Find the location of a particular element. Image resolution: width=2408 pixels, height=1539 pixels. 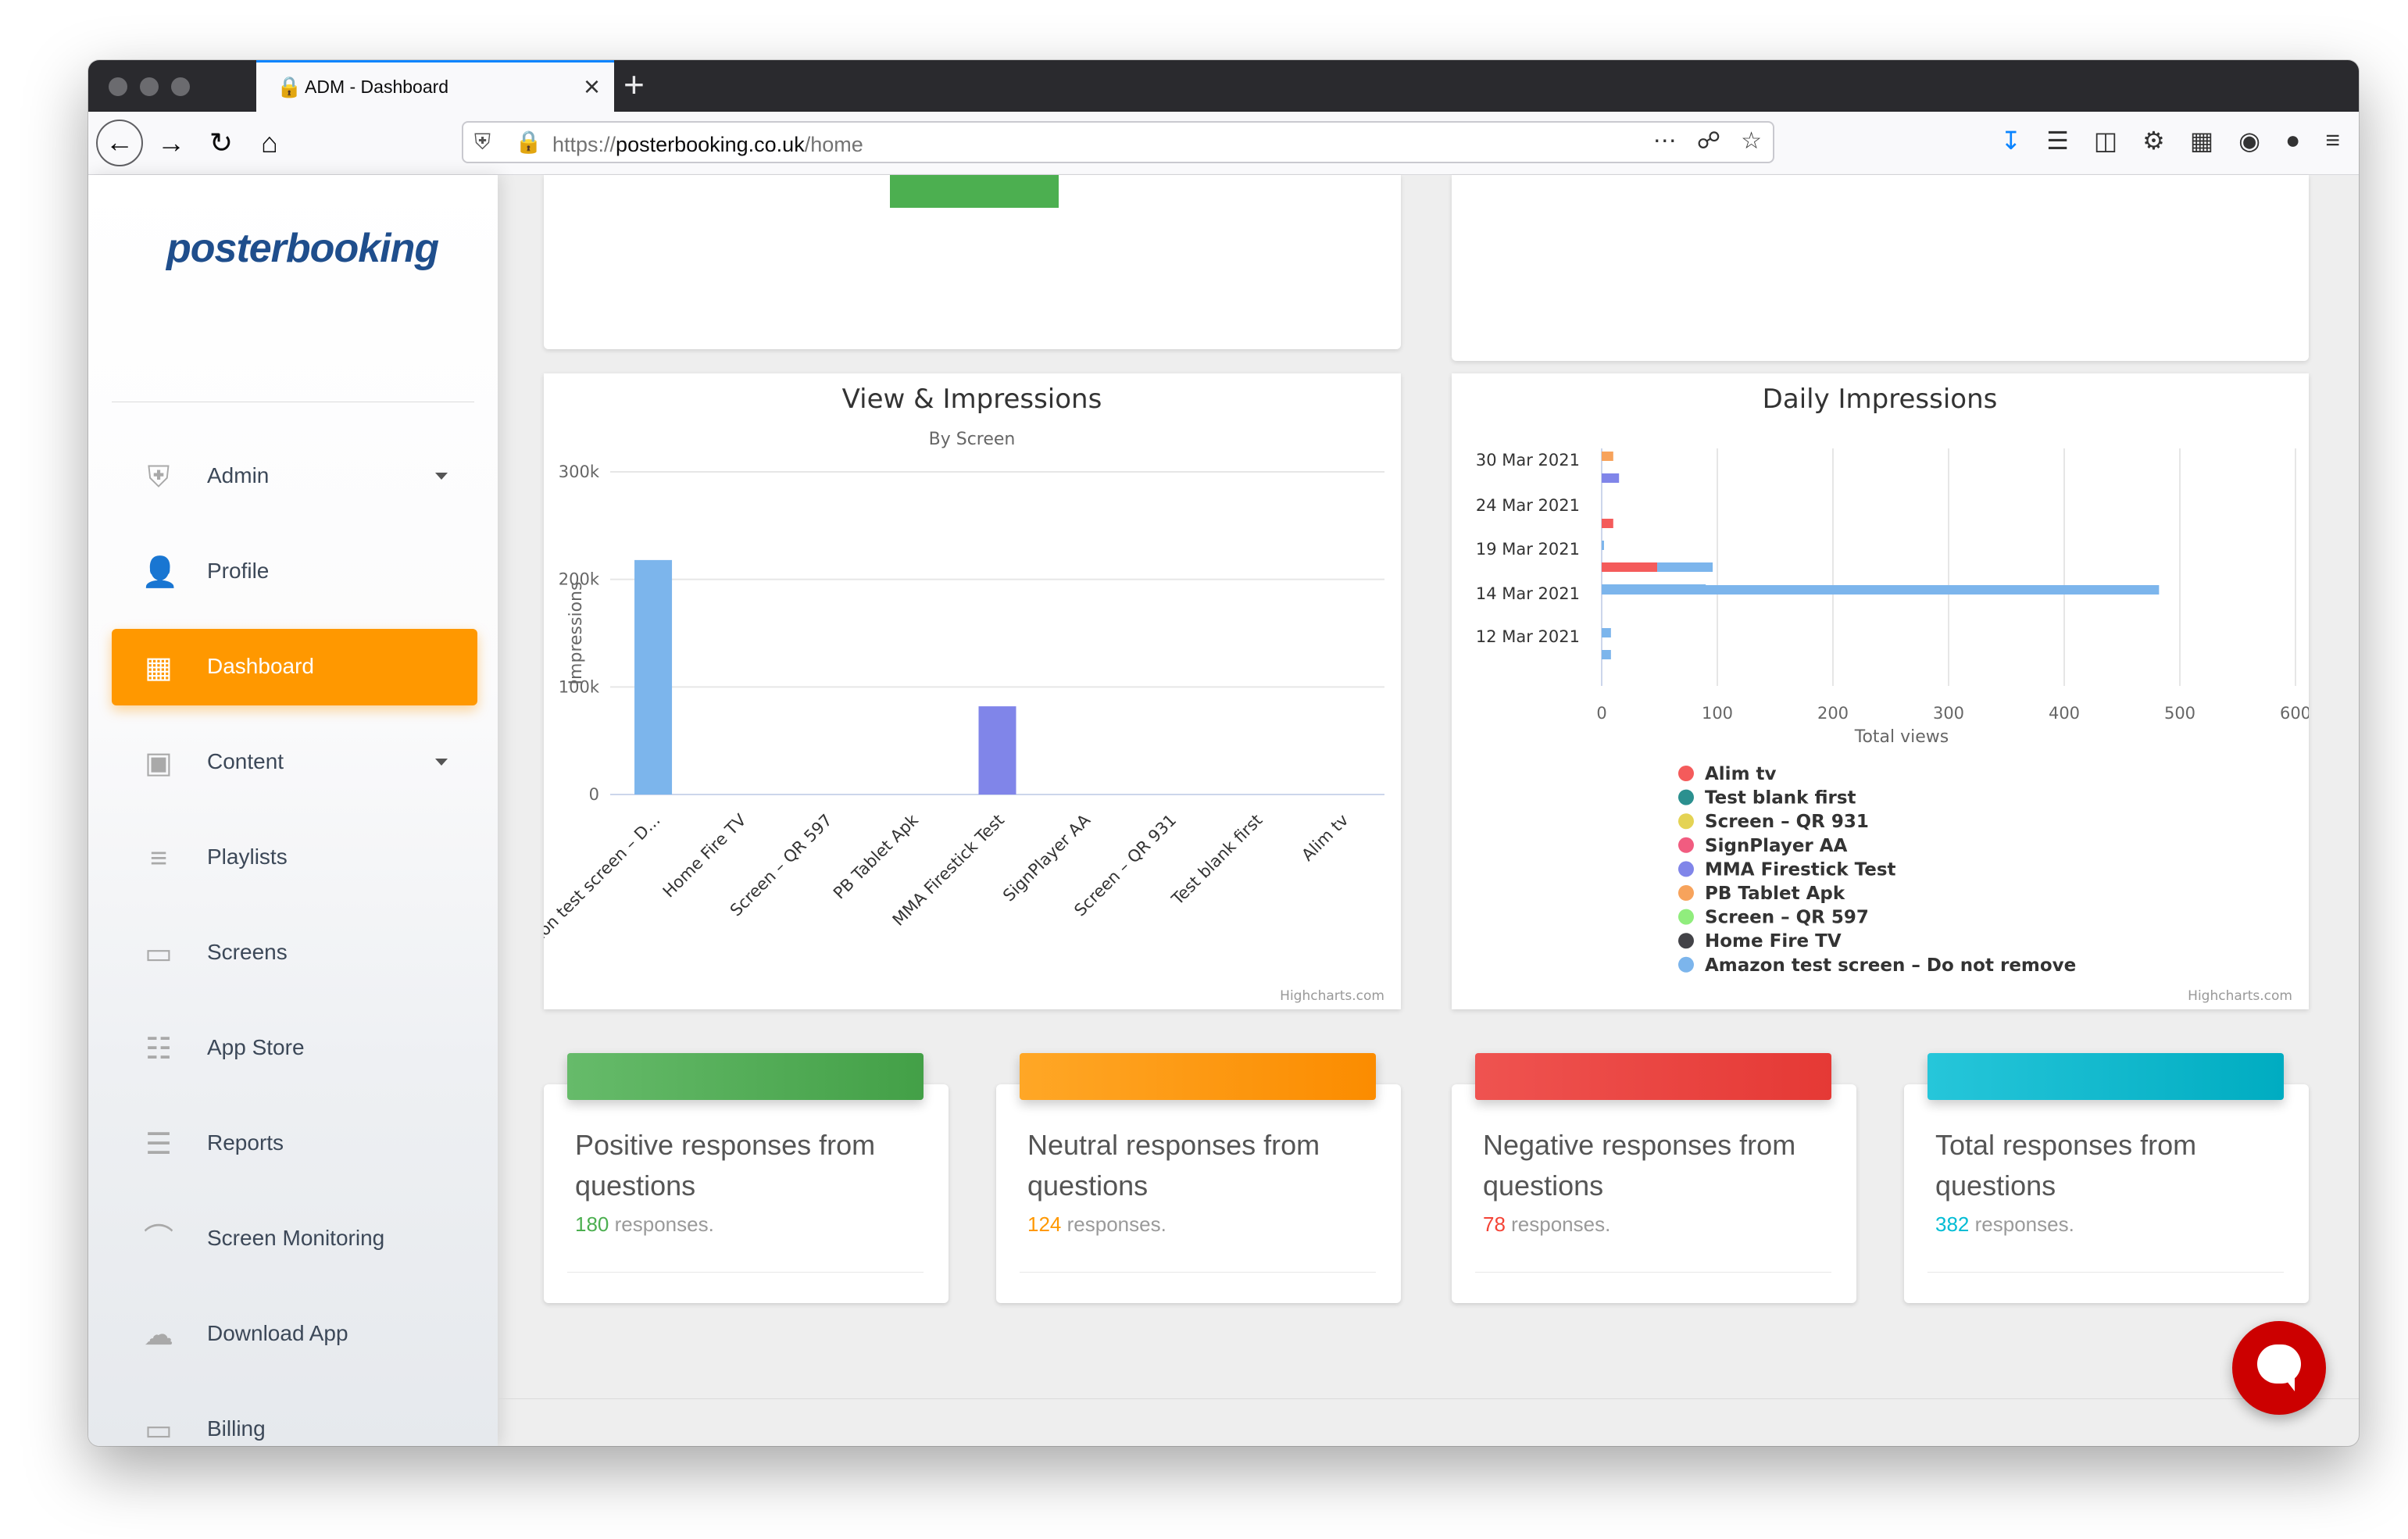

pocket-icon: ☍ is located at coordinates (1709, 141).